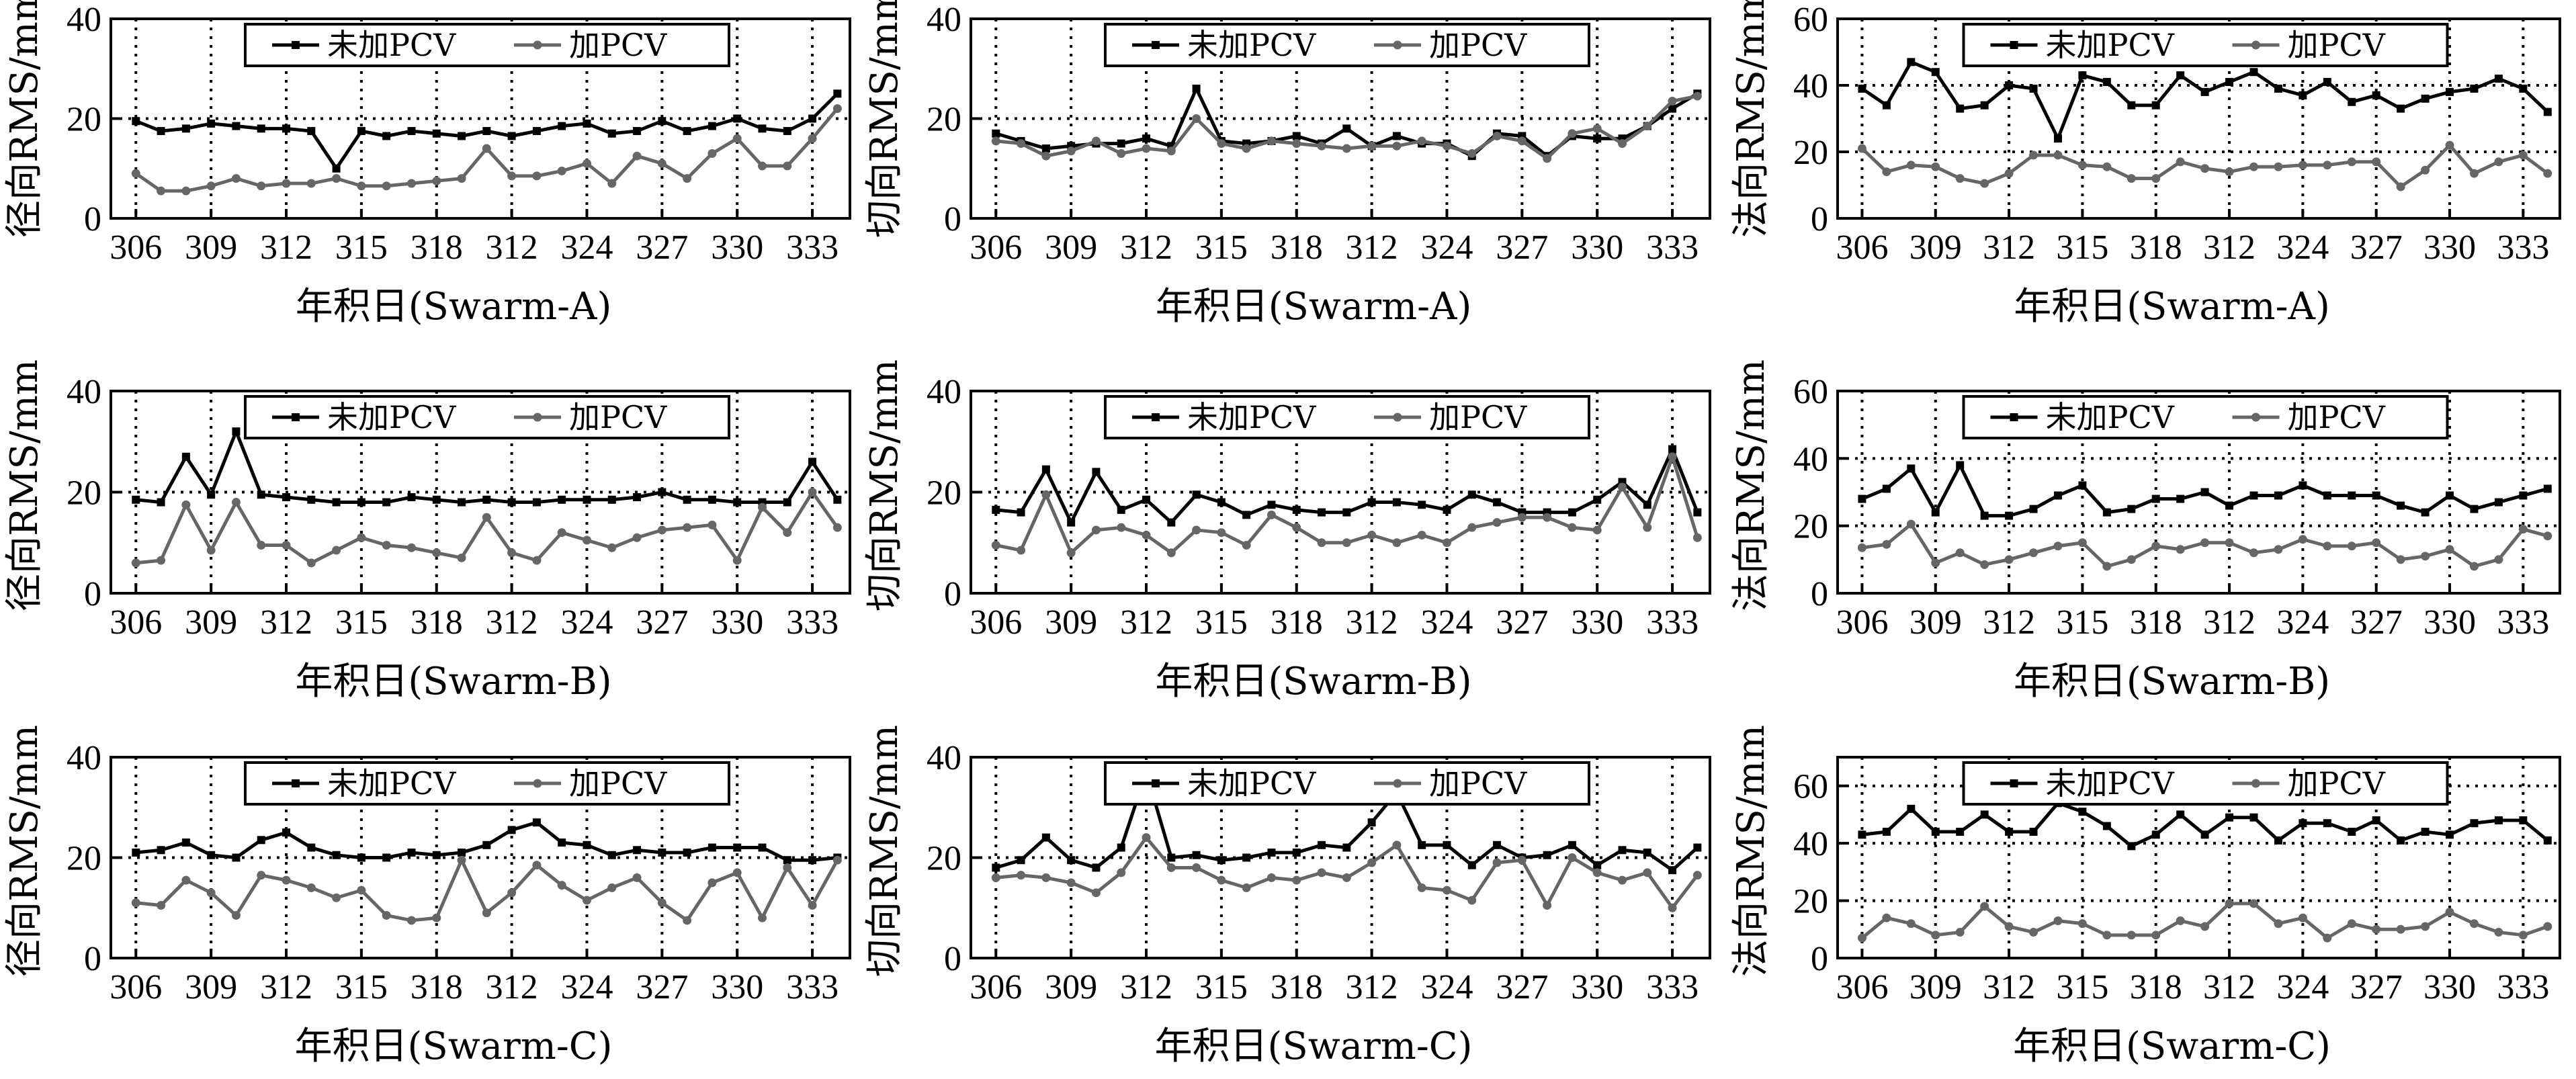 The image size is (2576, 1079). Describe the element at coordinates (2255, 45) in the screenshot. I see `legend-marker-with-pcv` at that location.